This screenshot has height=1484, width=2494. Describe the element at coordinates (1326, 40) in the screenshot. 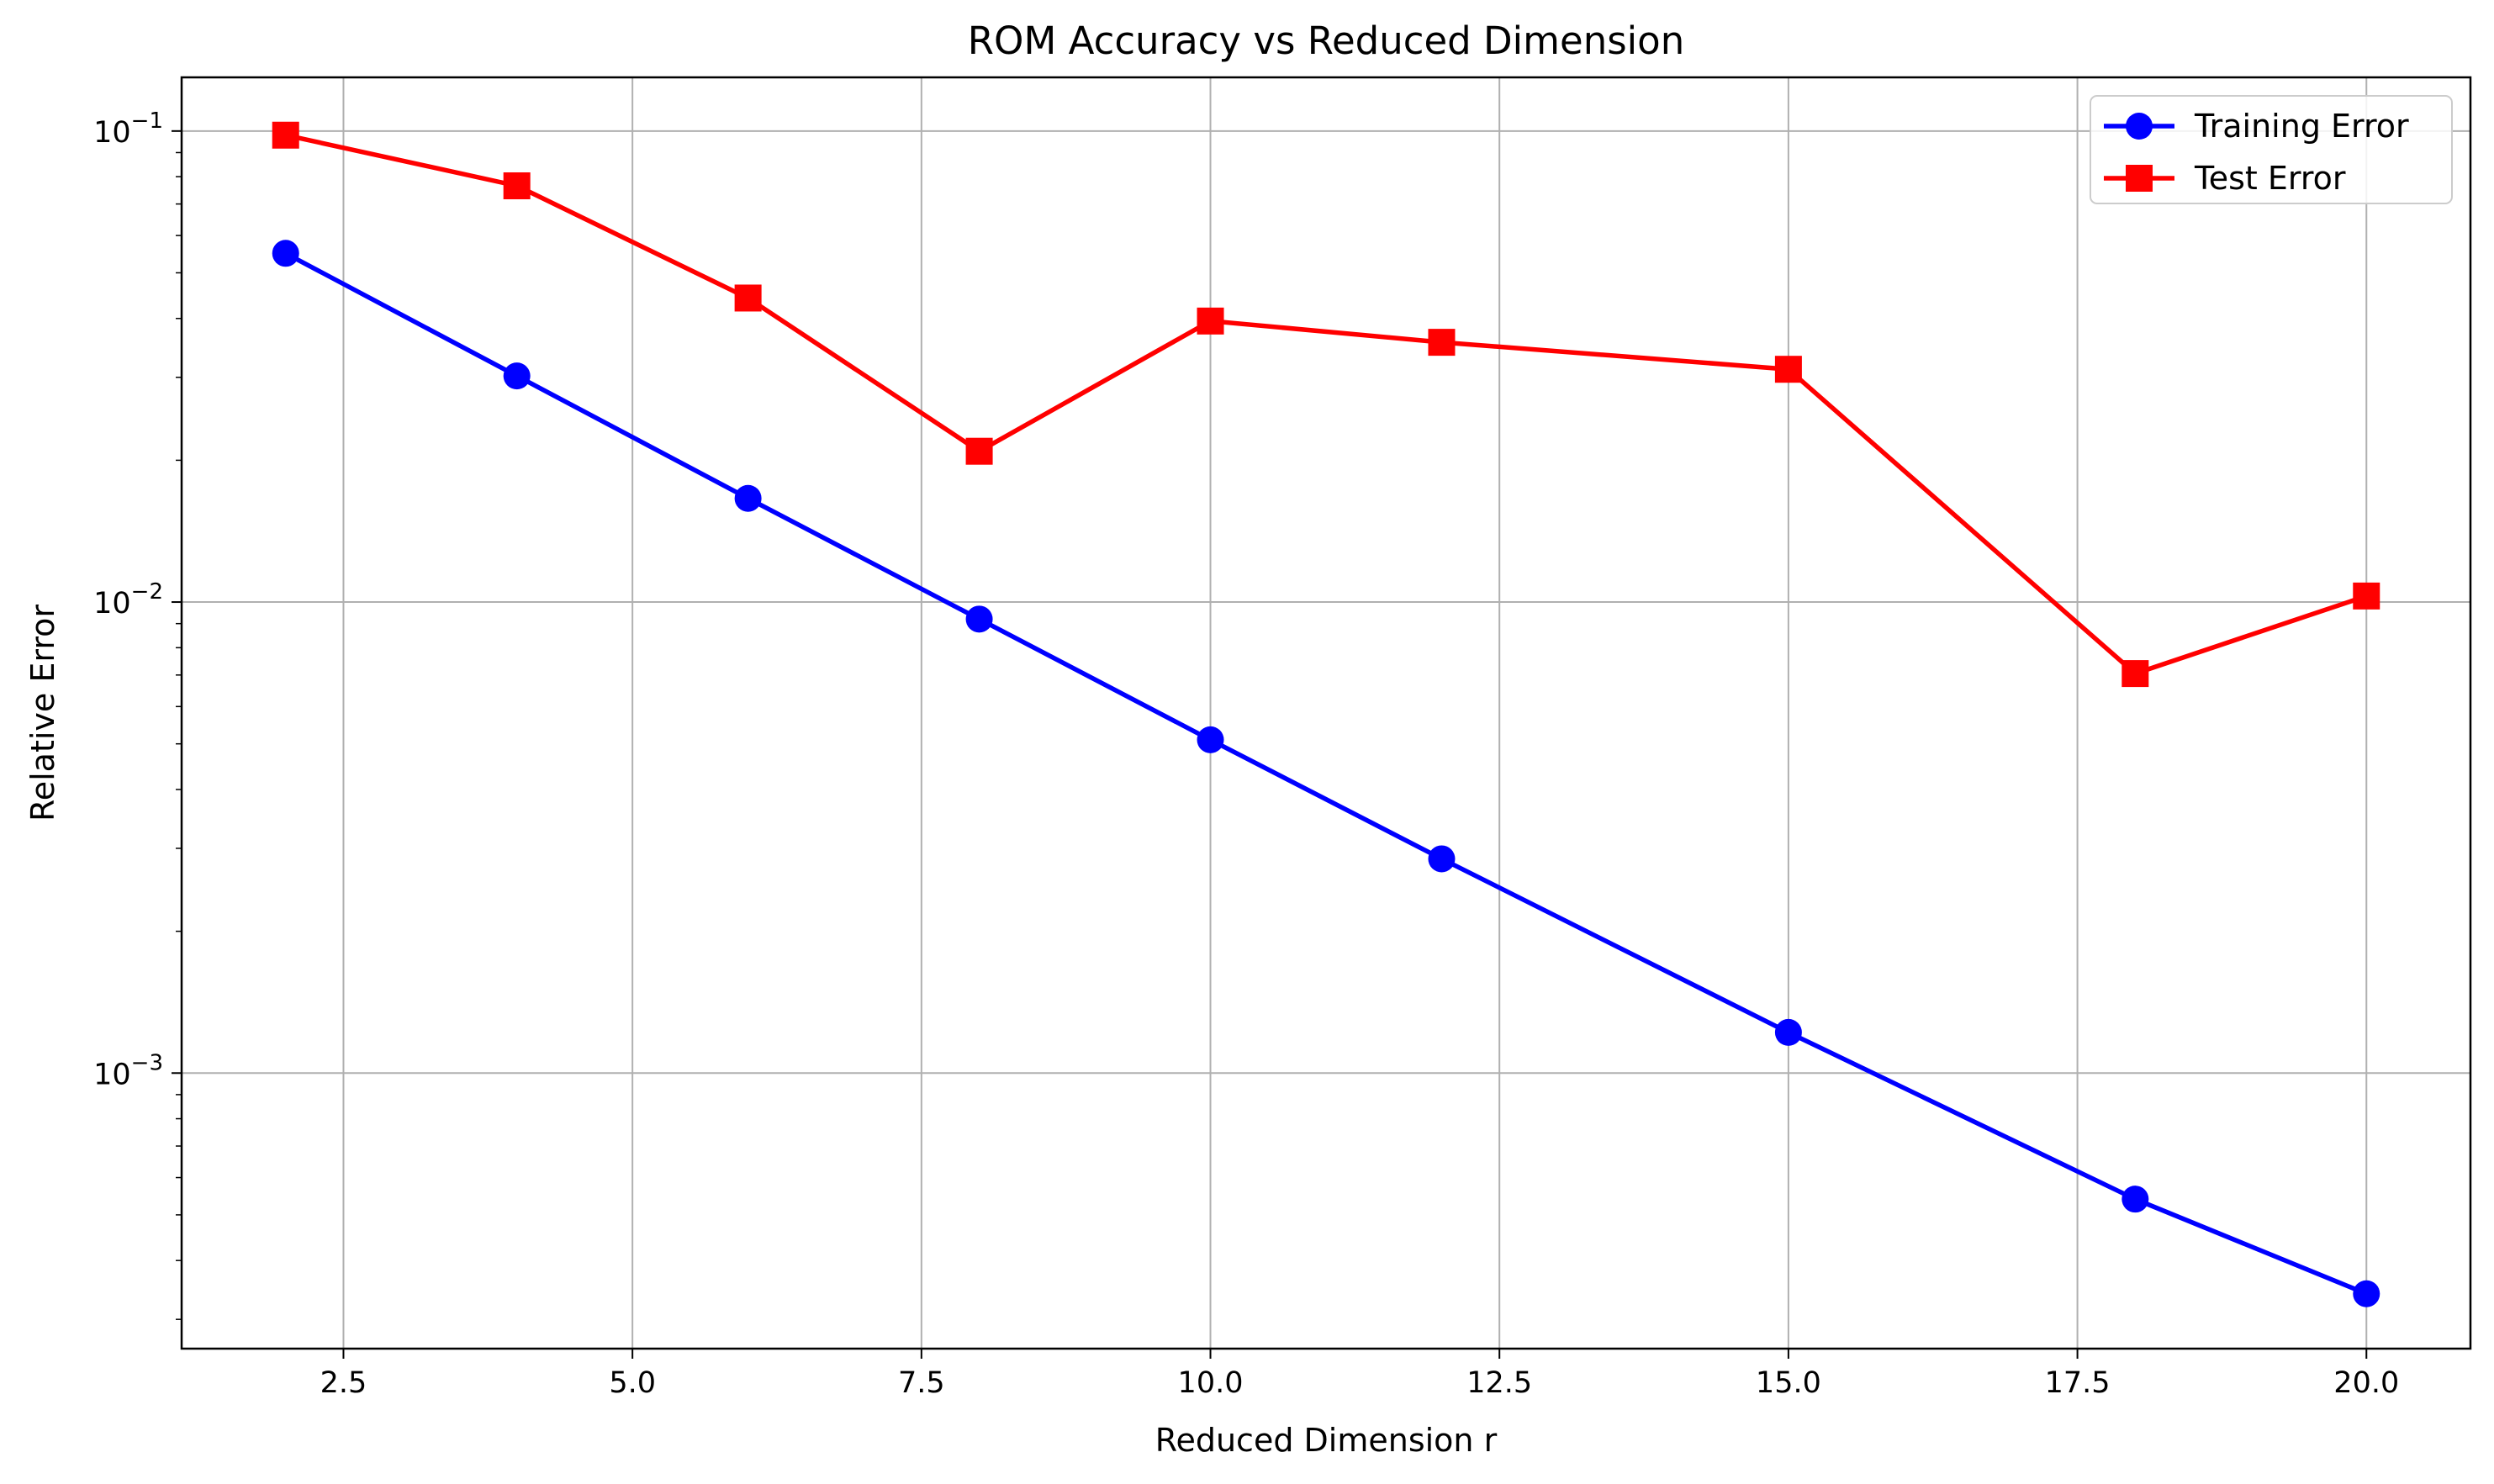

I see `chart-title: ROM Accuracy vs Reduced Dimension` at that location.